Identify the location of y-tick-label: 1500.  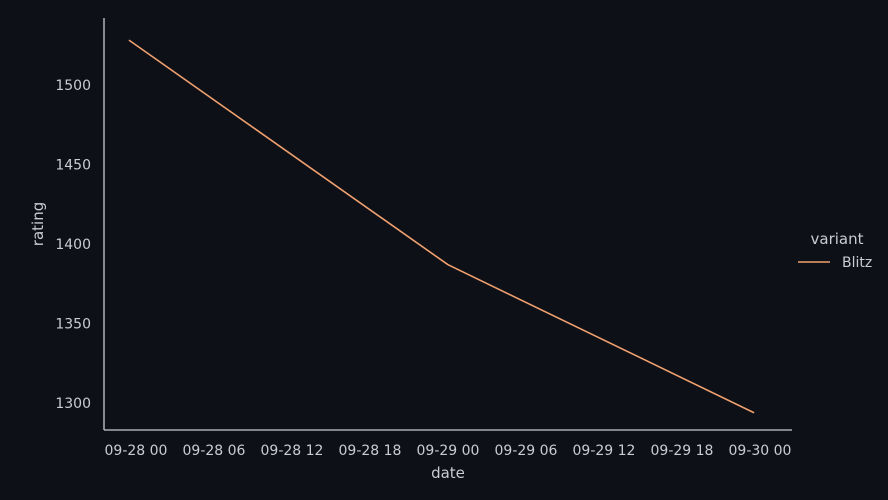
(73, 86).